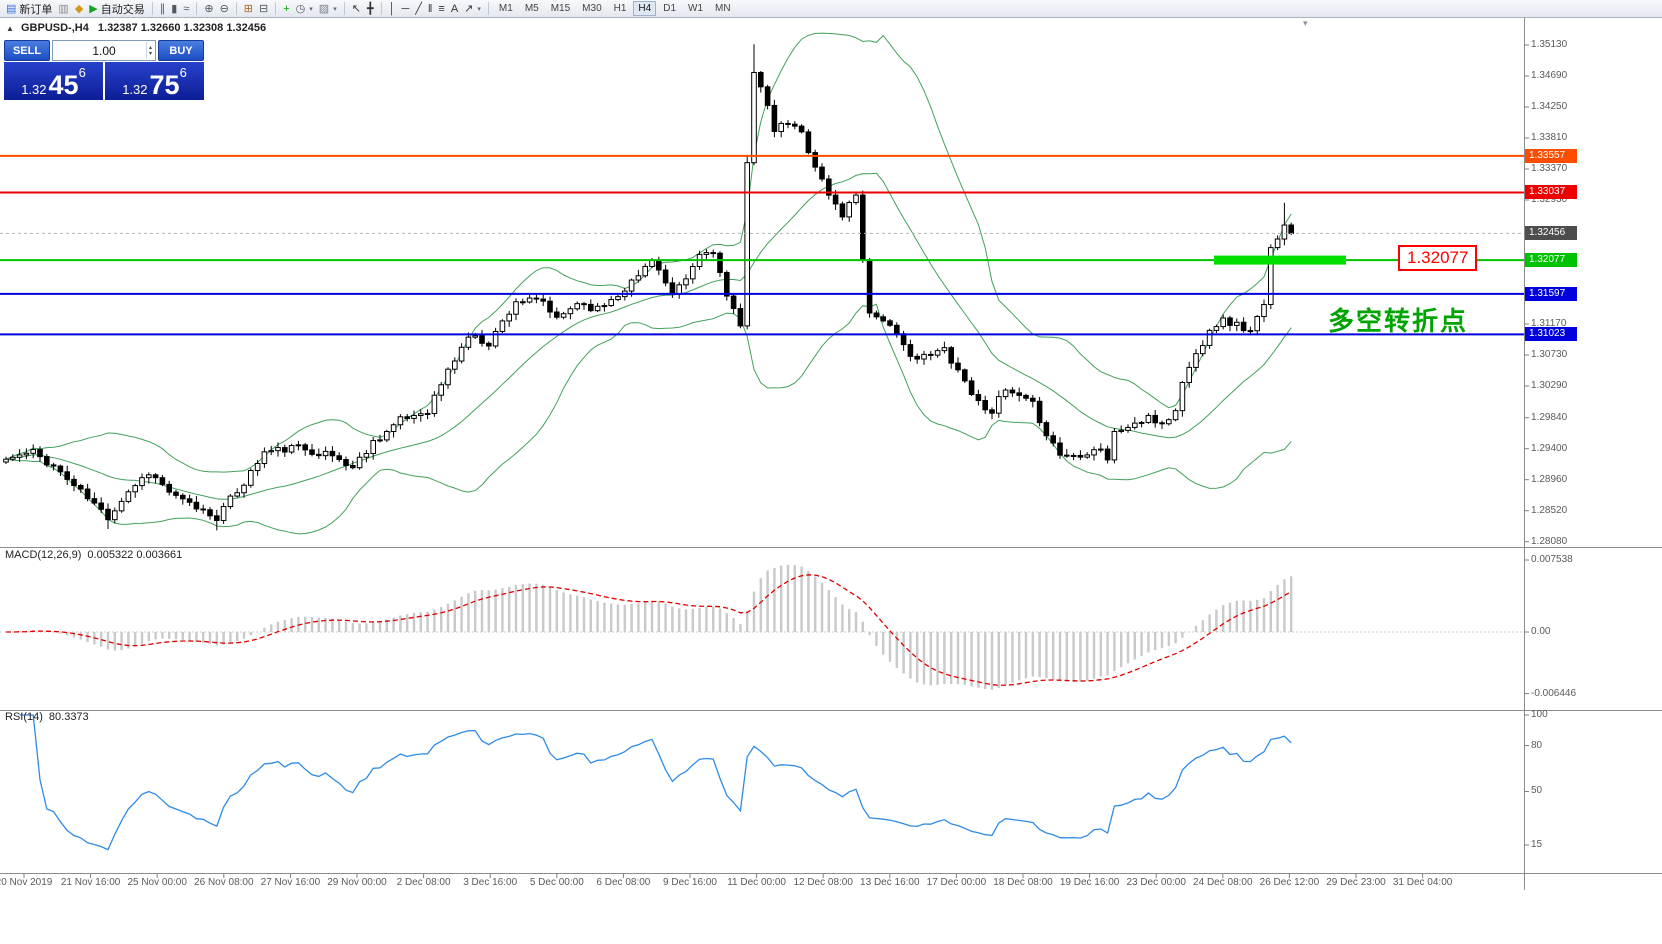  What do you see at coordinates (356, 9) in the screenshot?
I see `cursor-button: ↖` at bounding box center [356, 9].